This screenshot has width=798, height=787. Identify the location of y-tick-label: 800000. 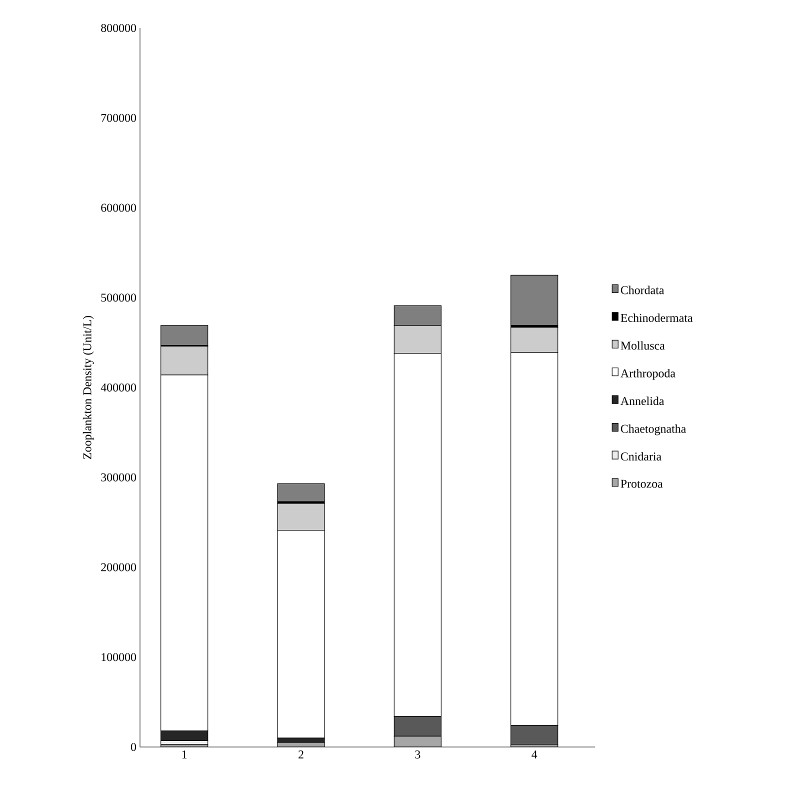
(118, 28).